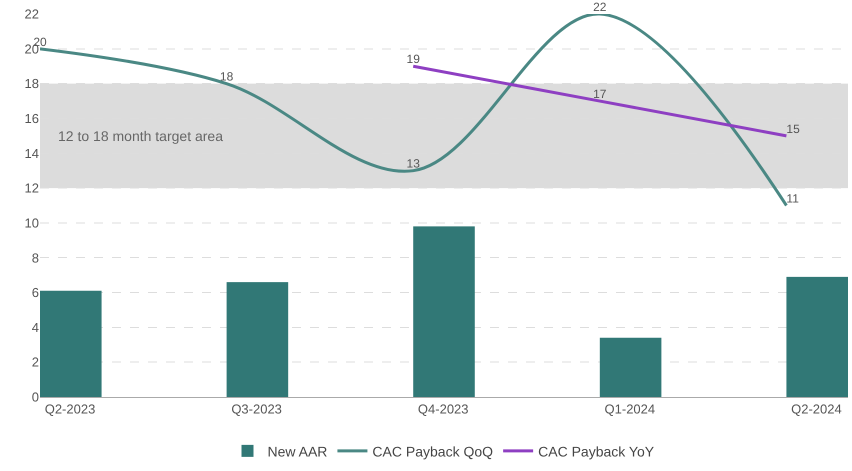 This screenshot has width=852, height=471. I want to click on y-tick-label: 16, so click(31, 118).